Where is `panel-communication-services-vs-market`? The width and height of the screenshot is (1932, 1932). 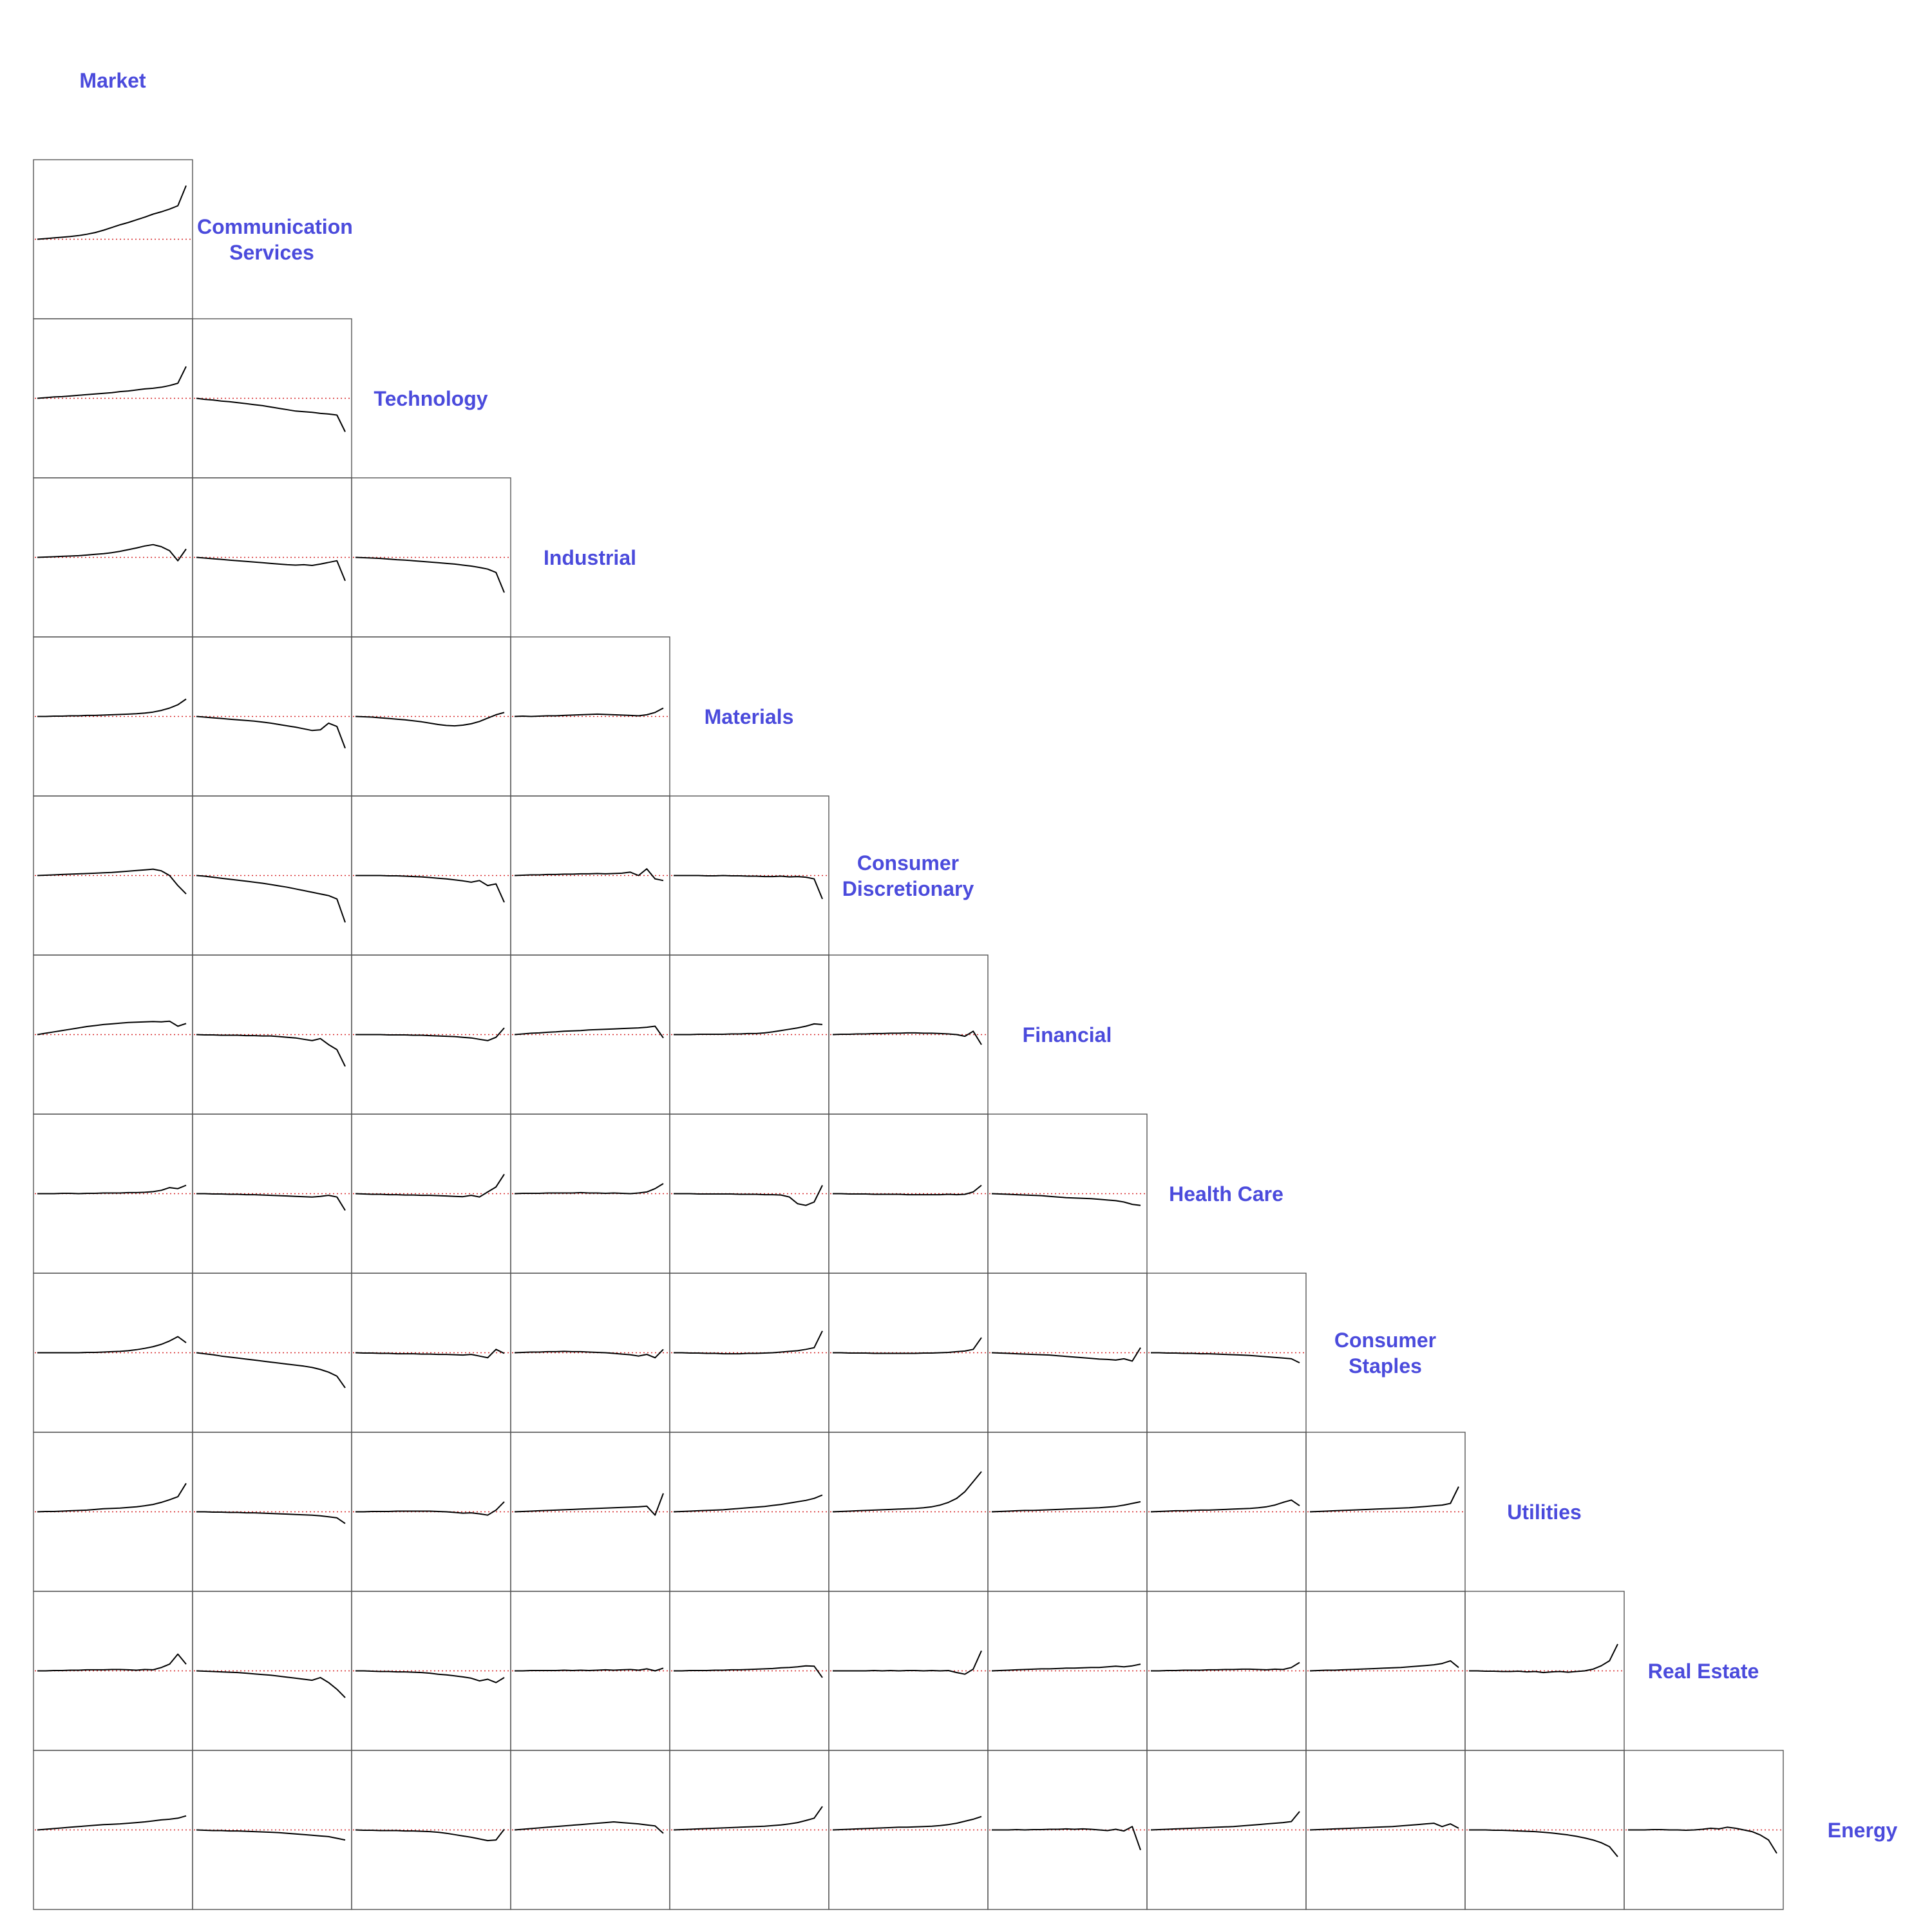
panel-communication-services-vs-market is located at coordinates (113, 239).